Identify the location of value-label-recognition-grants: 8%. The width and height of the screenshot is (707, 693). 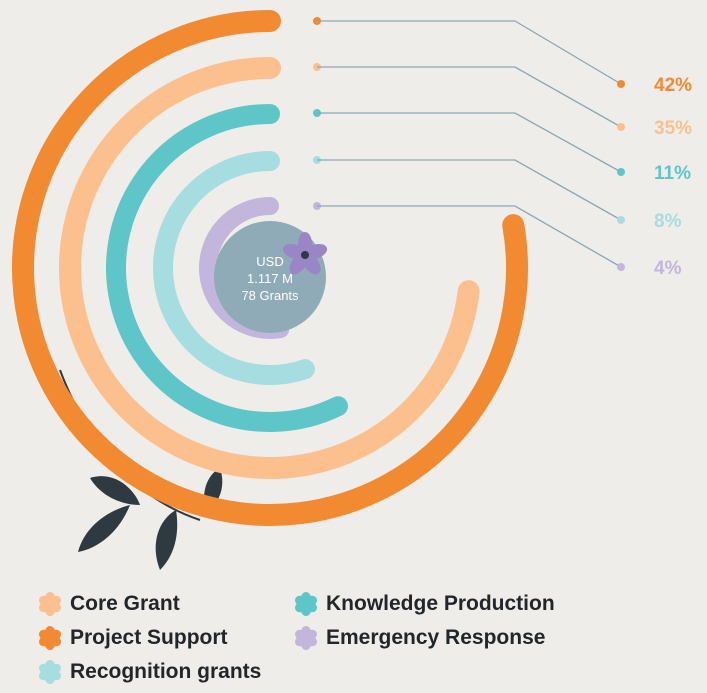
(668, 221).